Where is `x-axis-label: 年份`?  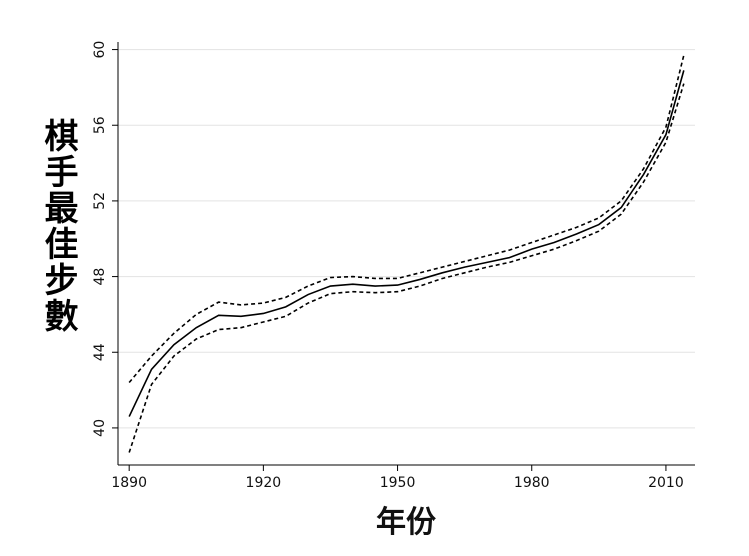 x-axis-label: 年份 is located at coordinates (406, 522).